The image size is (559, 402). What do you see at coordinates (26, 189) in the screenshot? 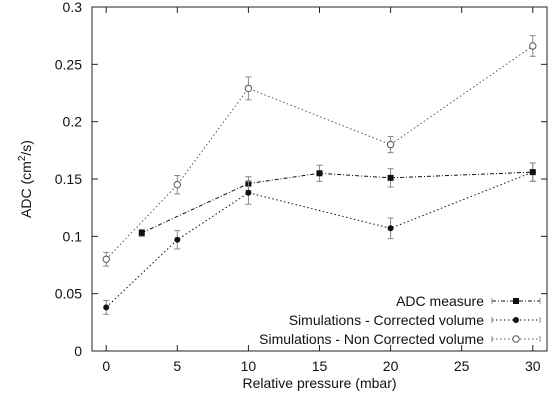
I see `y-axis-title-prefix: ADC (cm` at bounding box center [26, 189].